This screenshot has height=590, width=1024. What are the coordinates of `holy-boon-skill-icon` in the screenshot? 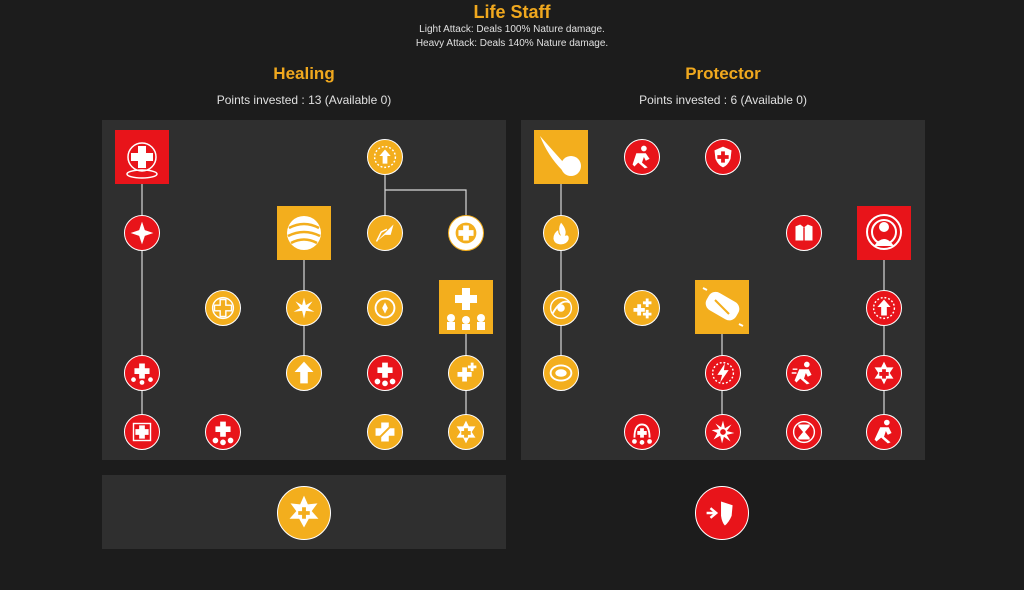 It's located at (466, 432).